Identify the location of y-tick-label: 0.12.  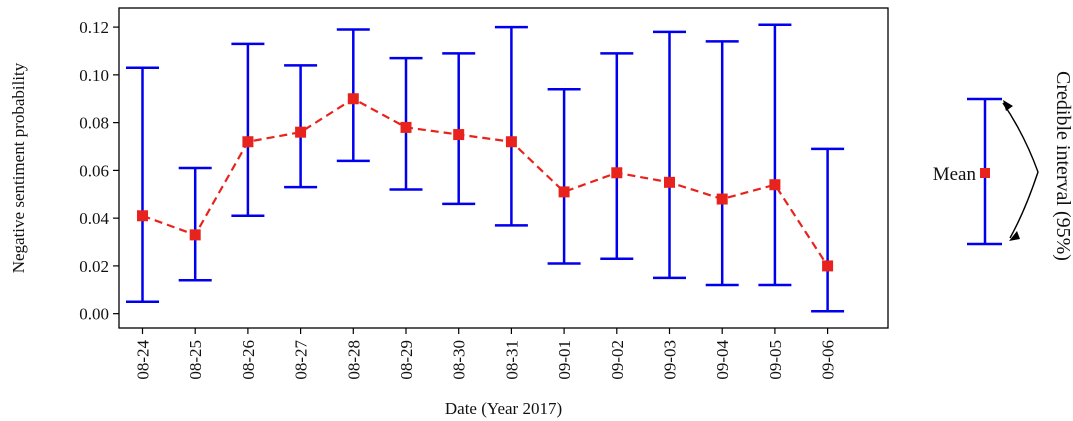
(94, 27).